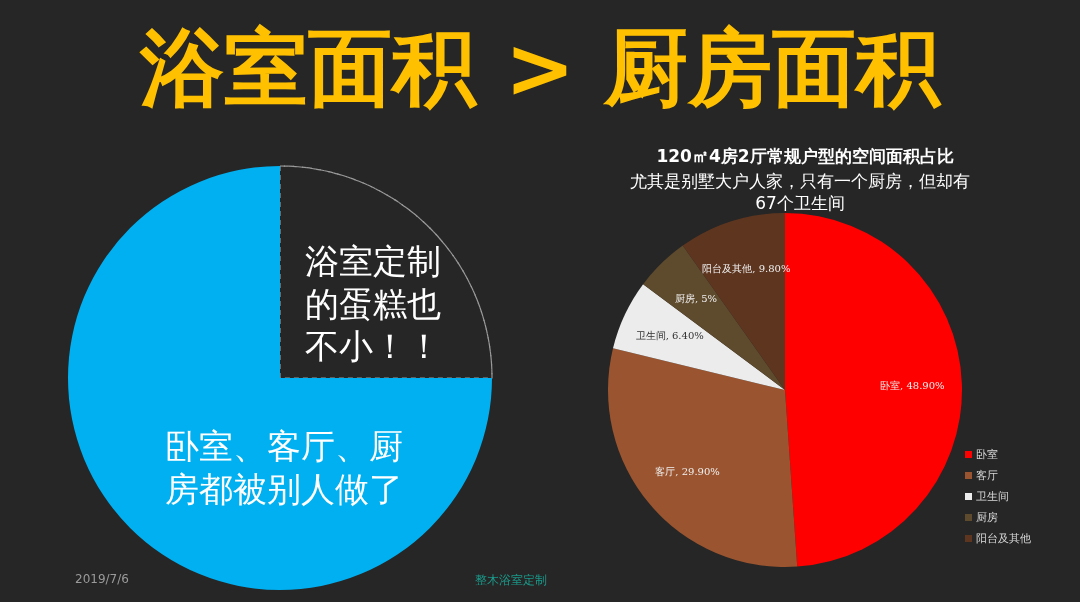  I want to click on data-label: 卫生间, 6.40%, so click(669, 335).